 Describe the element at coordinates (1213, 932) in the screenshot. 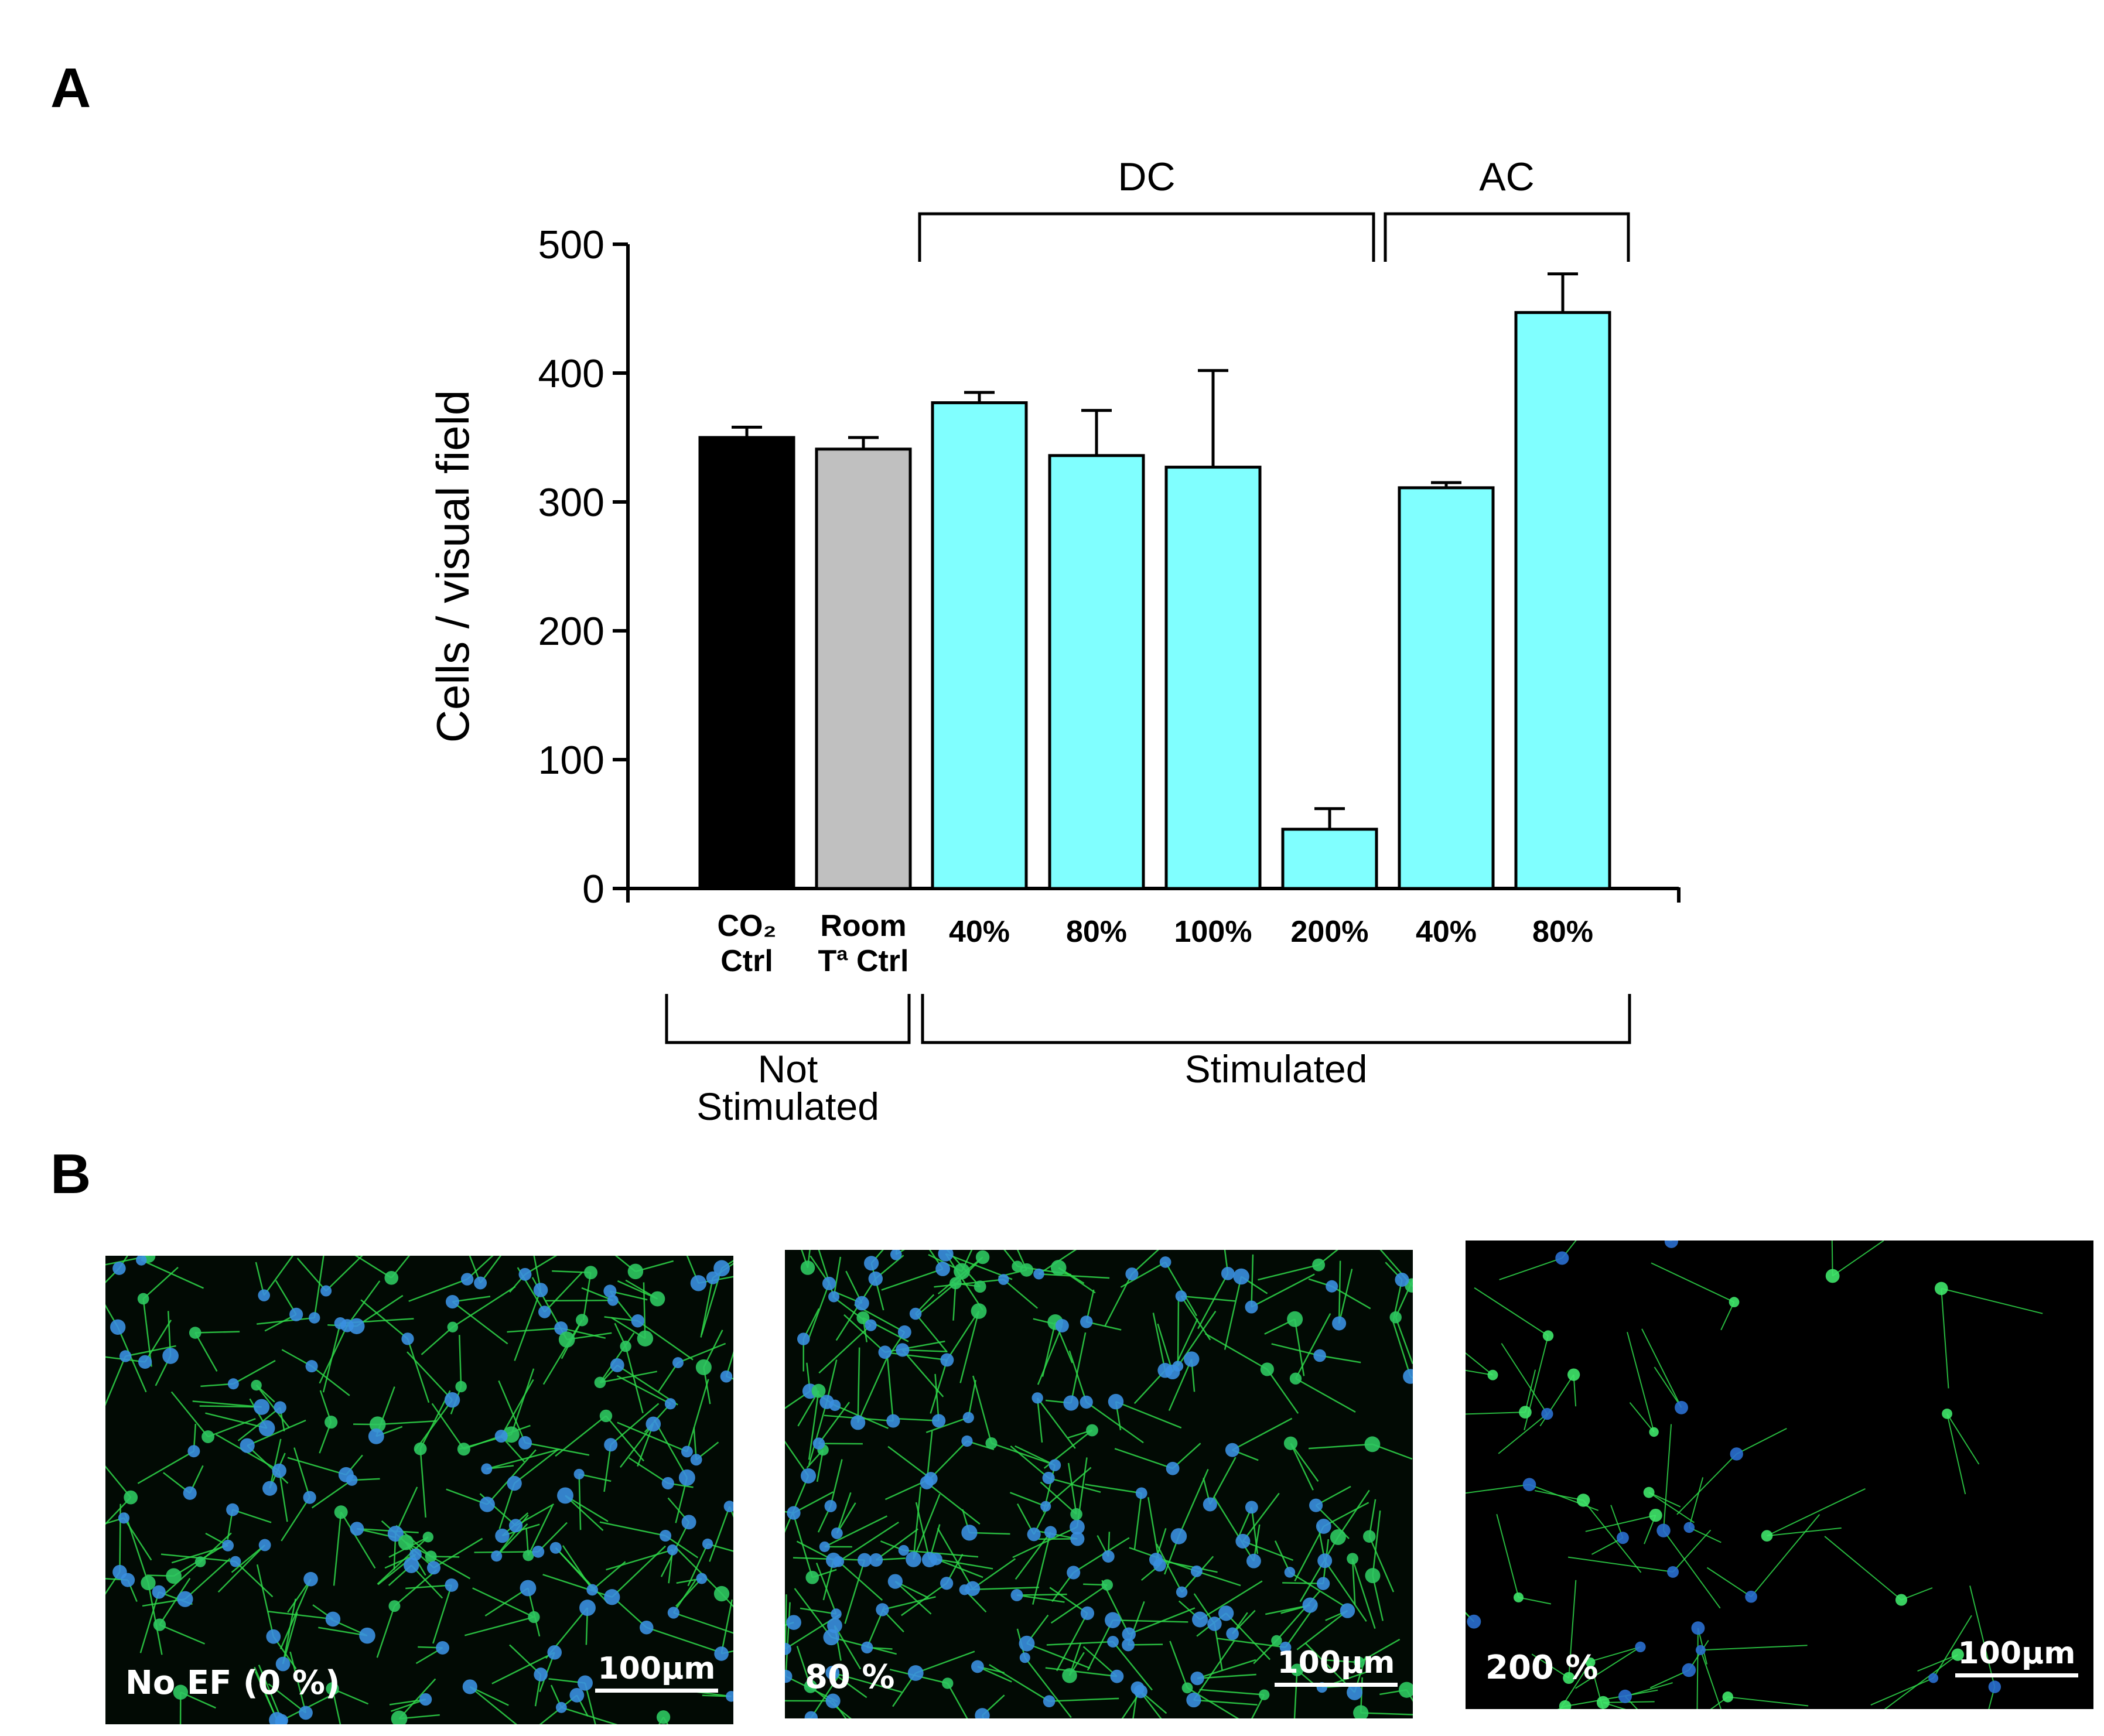

I see `x-tick-label: 100%` at that location.